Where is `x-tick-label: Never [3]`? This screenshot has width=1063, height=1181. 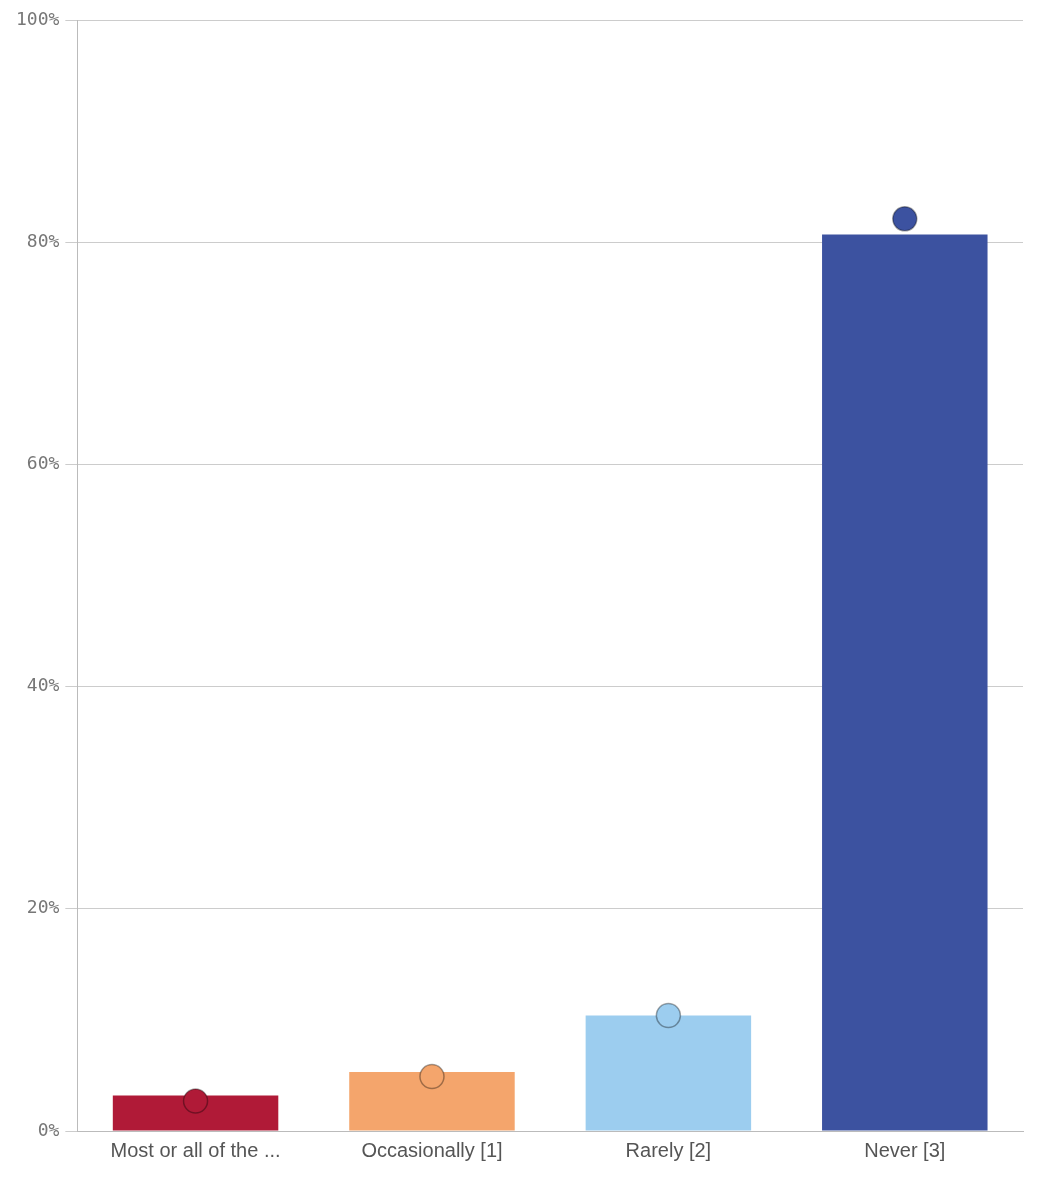
x-tick-label: Never [3] is located at coordinates (905, 1149).